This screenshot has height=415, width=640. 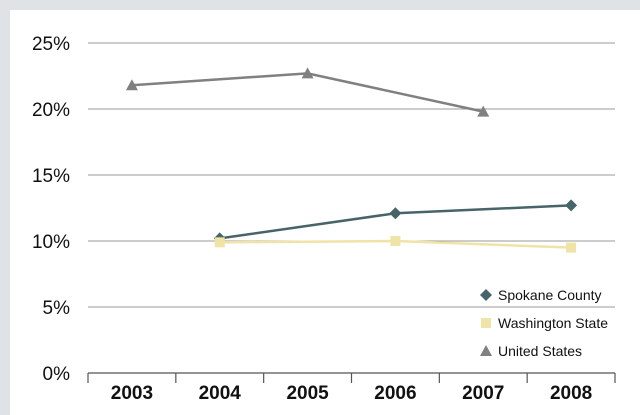 I want to click on x-tick-label: 2004, so click(x=220, y=393).